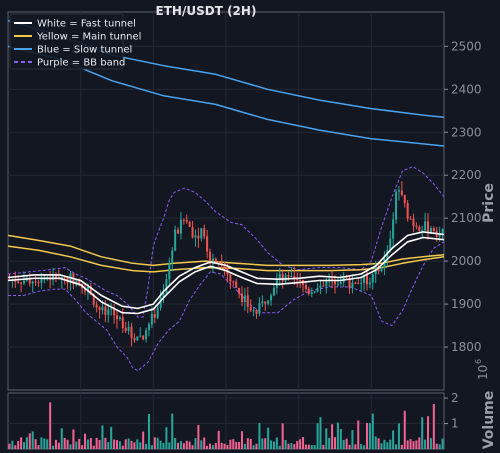 Image resolution: width=500 pixels, height=453 pixels. Describe the element at coordinates (466, 175) in the screenshot. I see `price-tick-label: 2200` at that location.